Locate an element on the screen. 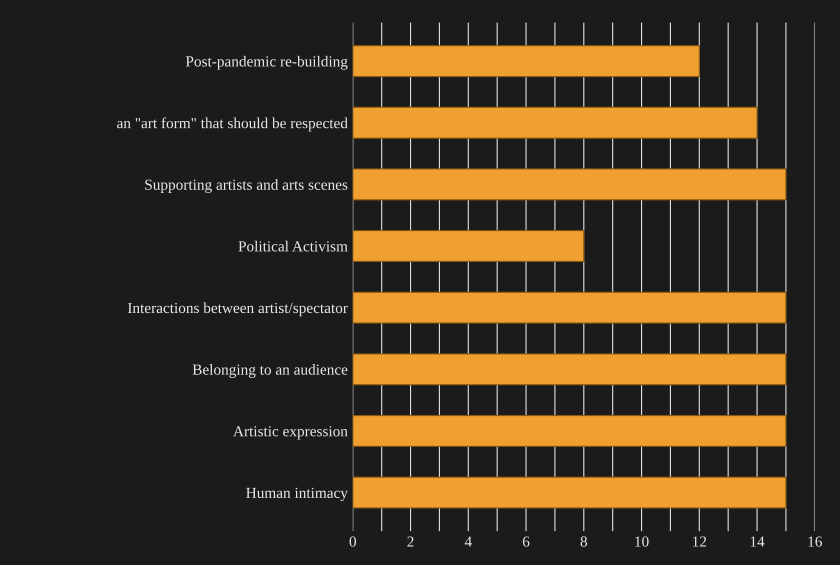  y-tick-label: an "art form" that should be respected is located at coordinates (232, 124).